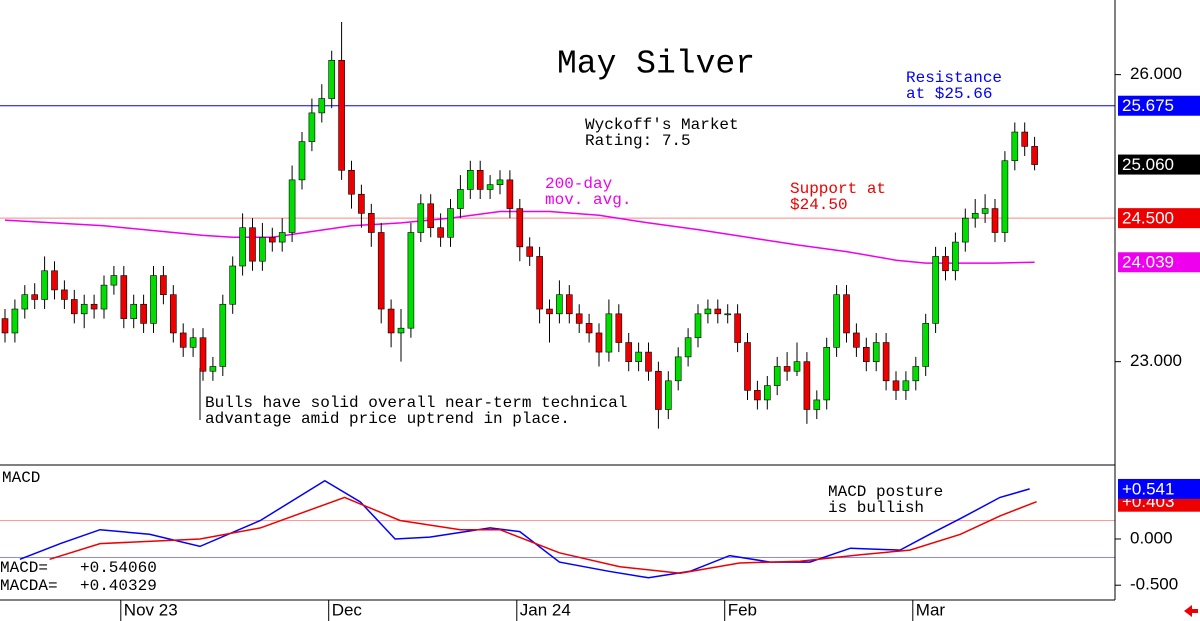 The height and width of the screenshot is (621, 1200). I want to click on panel-title: MACD, so click(21, 478).